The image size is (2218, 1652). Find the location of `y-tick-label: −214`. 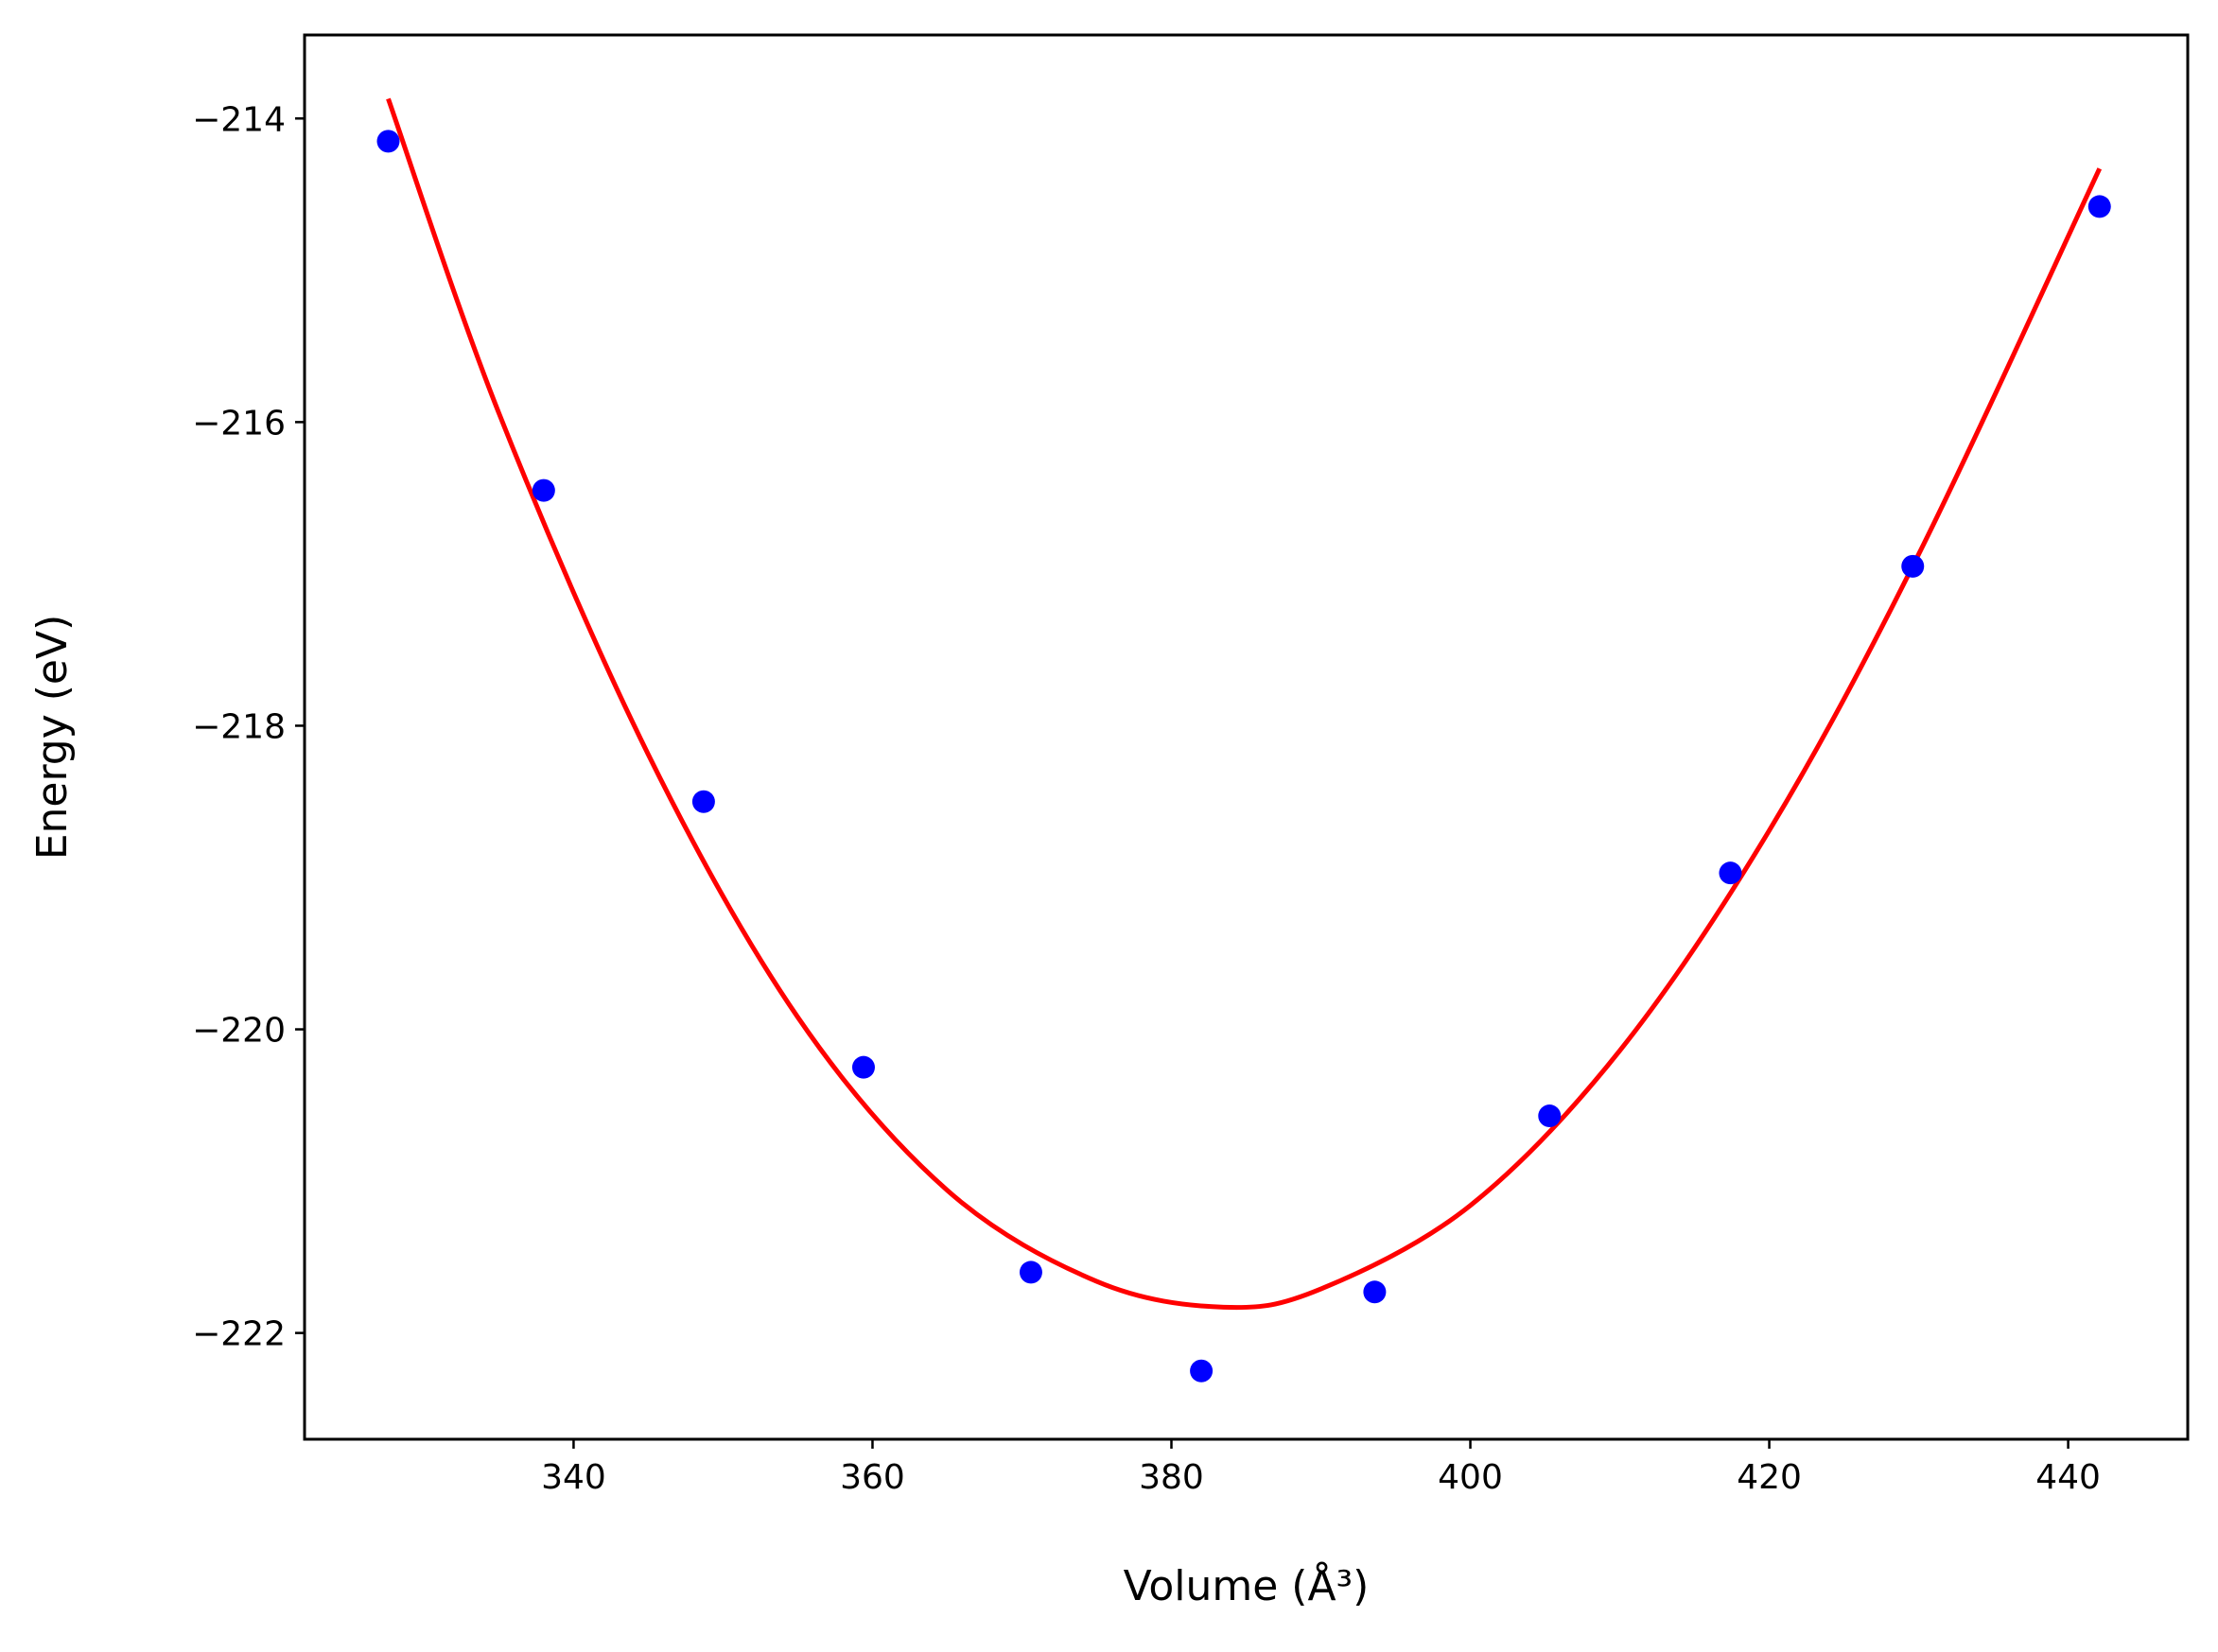

y-tick-label: −214 is located at coordinates (239, 120).